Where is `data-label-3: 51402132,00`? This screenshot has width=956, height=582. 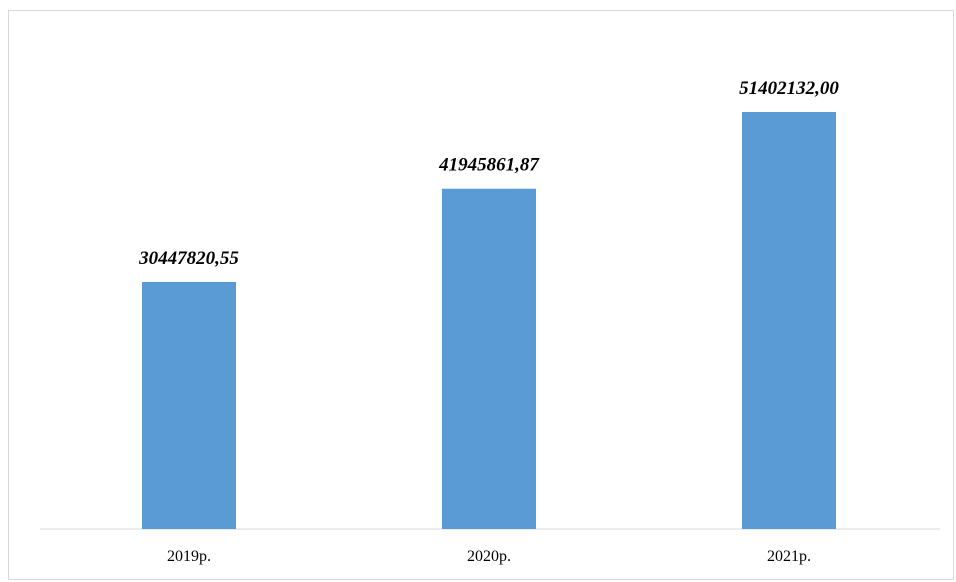 data-label-3: 51402132,00 is located at coordinates (789, 88).